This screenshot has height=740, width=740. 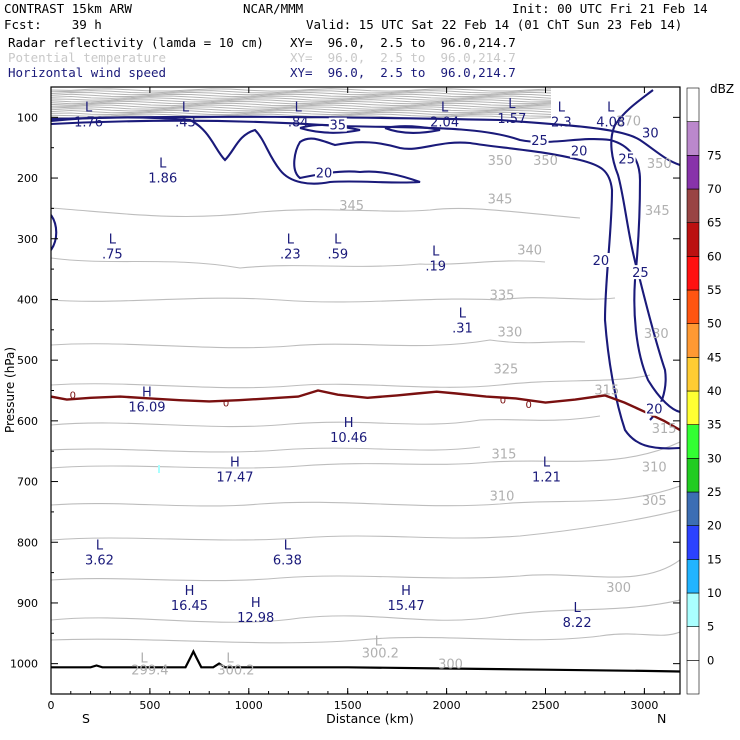 I want to click on extremum-value: 16.09, so click(x=146, y=408).